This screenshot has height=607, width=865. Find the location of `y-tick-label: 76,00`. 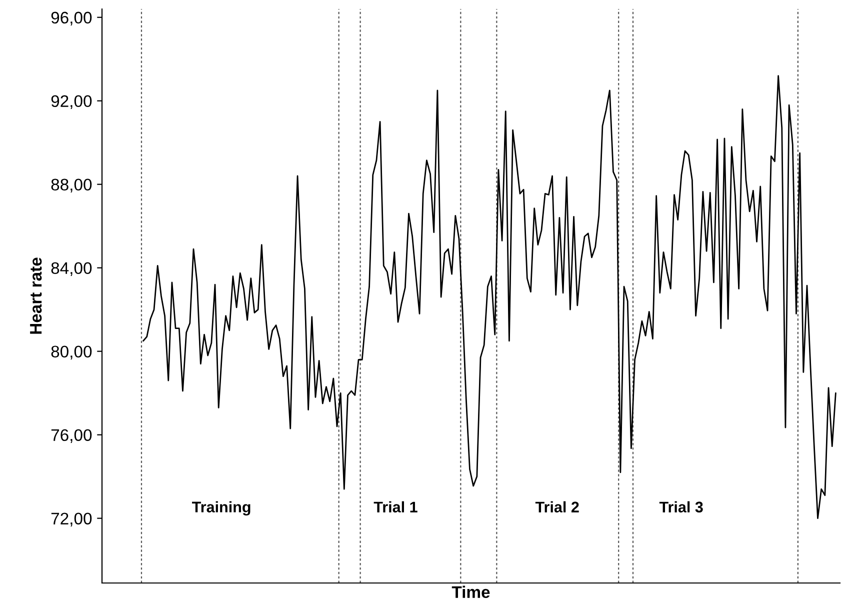

y-tick-label: 76,00 is located at coordinates (71, 436).